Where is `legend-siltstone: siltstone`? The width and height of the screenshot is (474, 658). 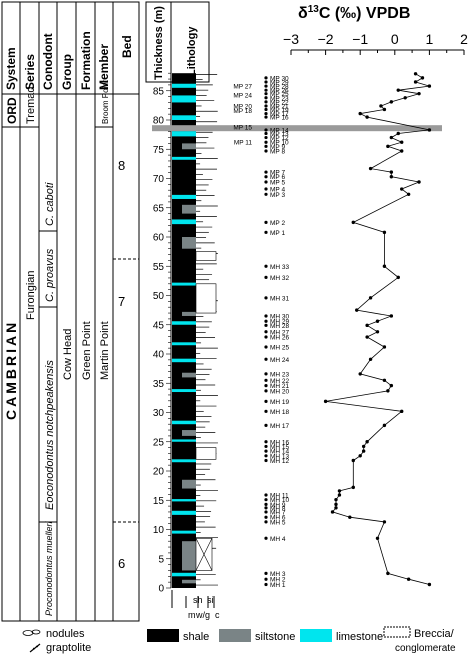 legend-siltstone: siltstone is located at coordinates (275, 637).